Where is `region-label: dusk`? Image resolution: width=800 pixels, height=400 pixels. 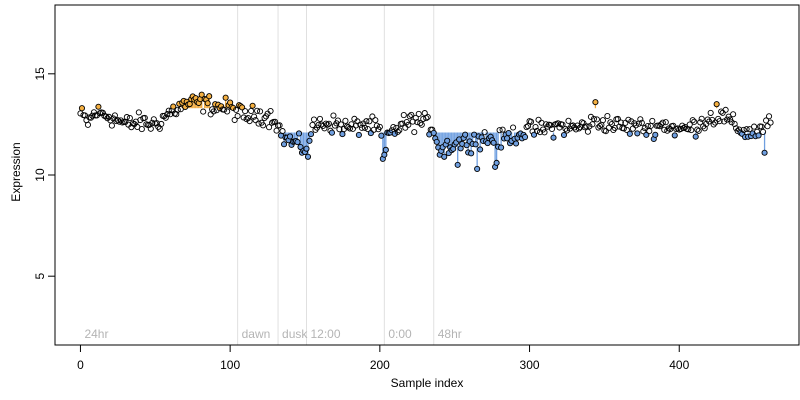
region-label: dusk is located at coordinates (295, 334).